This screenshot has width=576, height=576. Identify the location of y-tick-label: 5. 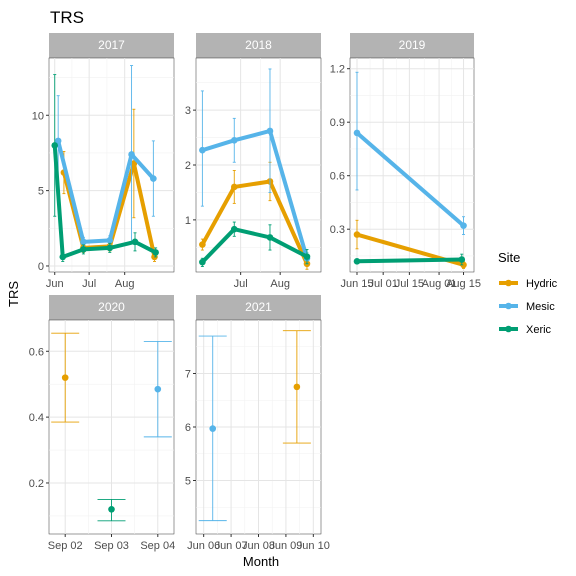
(41, 192).